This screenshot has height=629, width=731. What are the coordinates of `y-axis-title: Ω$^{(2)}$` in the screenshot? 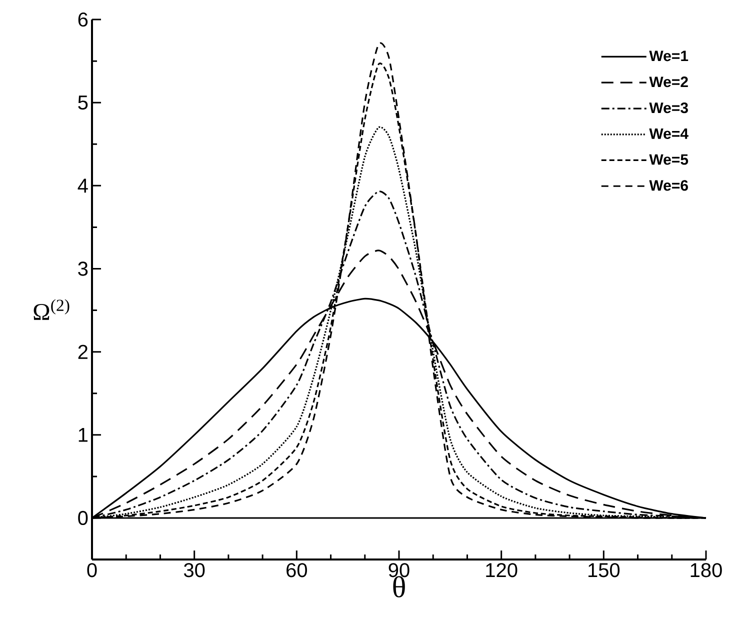 It's located at (52, 309).